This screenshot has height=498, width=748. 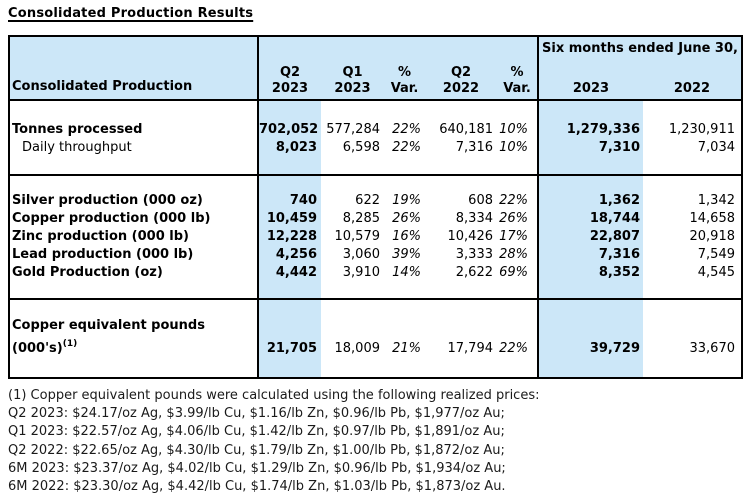 What do you see at coordinates (406, 236) in the screenshot?
I see `cell-var-1: 16%` at bounding box center [406, 236].